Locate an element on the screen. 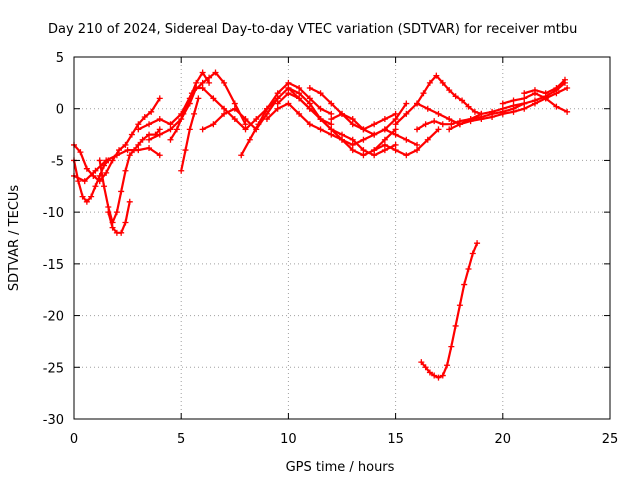  x-tick-label: 10 is located at coordinates (288, 439).